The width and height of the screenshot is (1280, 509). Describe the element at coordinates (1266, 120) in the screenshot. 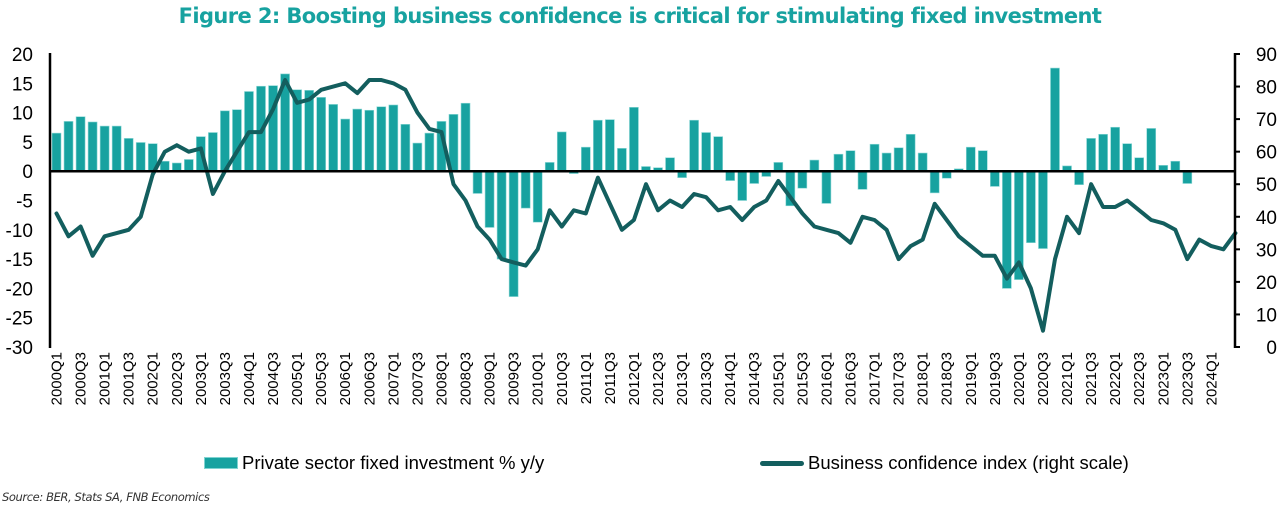

I see `right-tick-label: 70` at that location.